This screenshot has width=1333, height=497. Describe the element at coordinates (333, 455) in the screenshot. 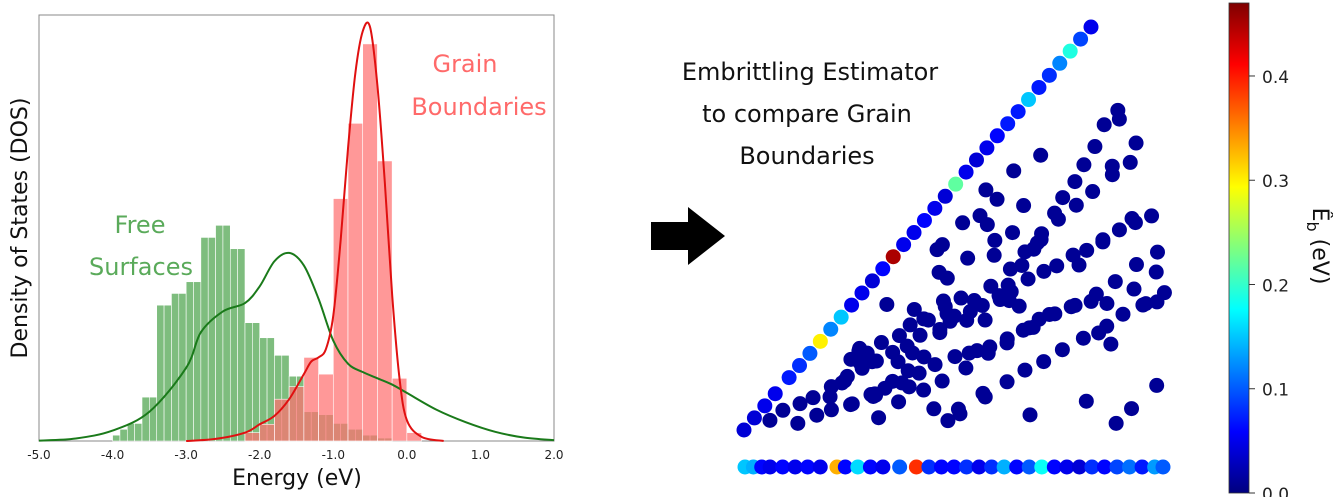

I see `histogram-x-tick-label: -1.0` at that location.